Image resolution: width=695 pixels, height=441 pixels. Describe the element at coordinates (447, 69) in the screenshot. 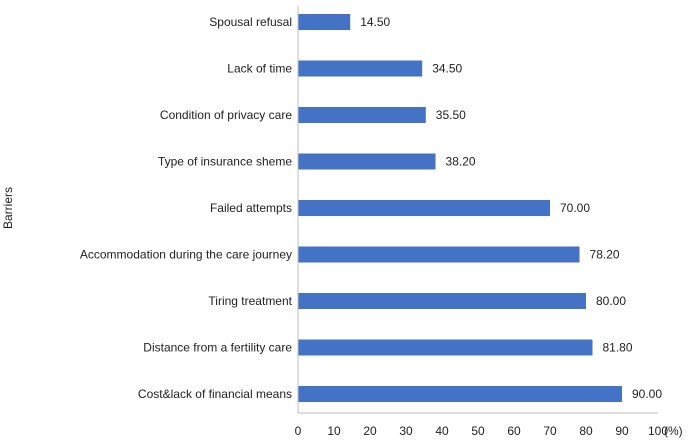

I see `value-label: 34.50` at that location.